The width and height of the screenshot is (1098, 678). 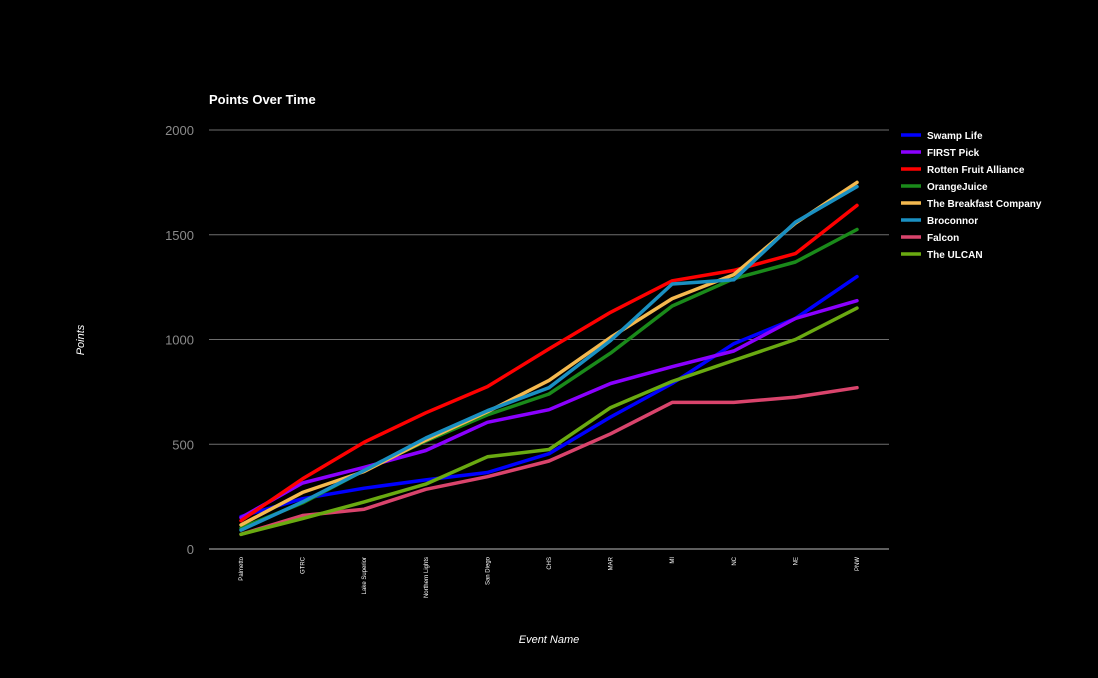 I want to click on legend-label: Rotten Fruit Alliance, so click(x=976, y=170).